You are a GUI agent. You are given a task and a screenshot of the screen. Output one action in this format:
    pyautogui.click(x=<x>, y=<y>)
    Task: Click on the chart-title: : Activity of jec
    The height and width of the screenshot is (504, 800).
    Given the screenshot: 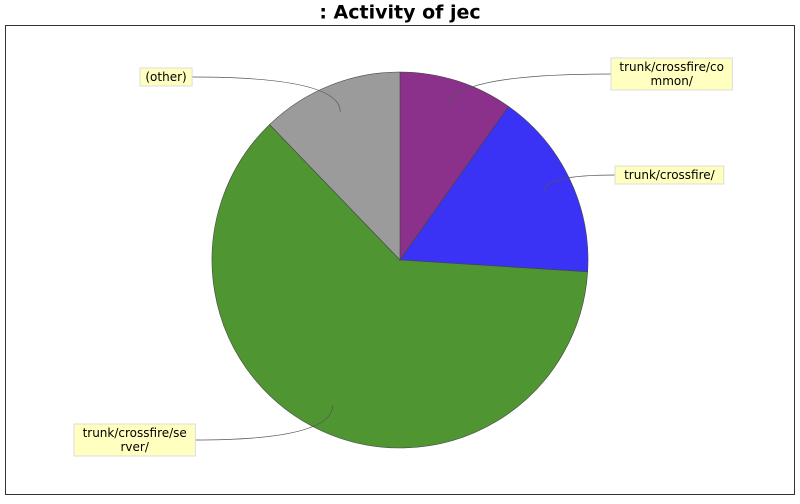 What is the action you would take?
    pyautogui.click(x=399, y=13)
    